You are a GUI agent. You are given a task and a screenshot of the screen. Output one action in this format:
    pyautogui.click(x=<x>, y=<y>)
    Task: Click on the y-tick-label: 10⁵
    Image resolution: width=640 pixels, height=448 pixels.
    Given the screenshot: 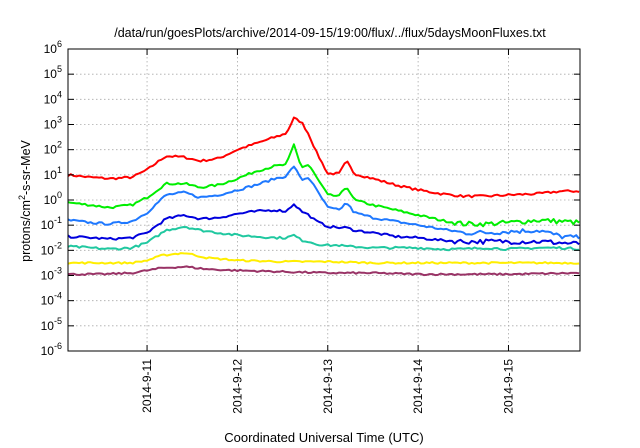 What is the action you would take?
    pyautogui.click(x=53, y=72)
    